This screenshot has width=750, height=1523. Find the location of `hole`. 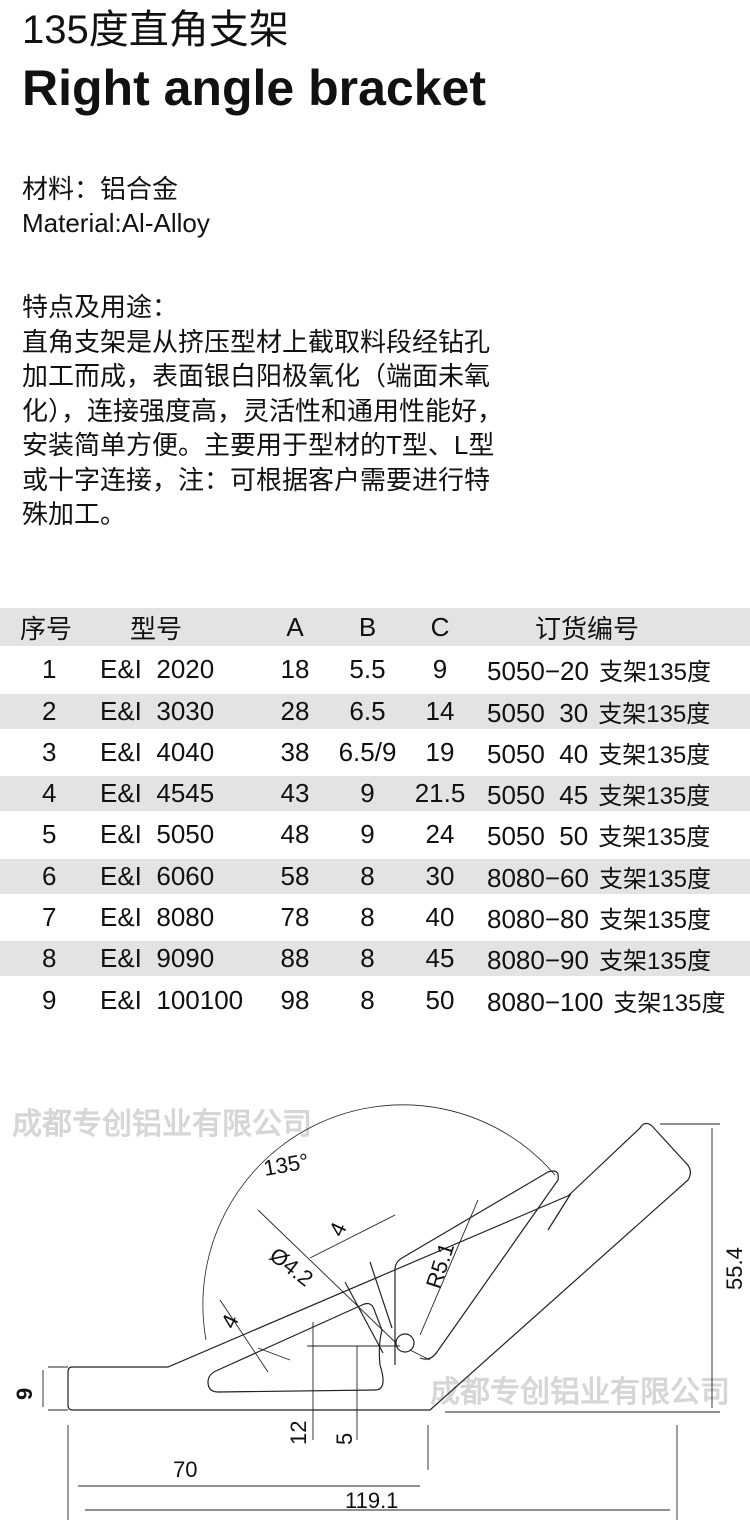

hole is located at coordinates (405, 1343).